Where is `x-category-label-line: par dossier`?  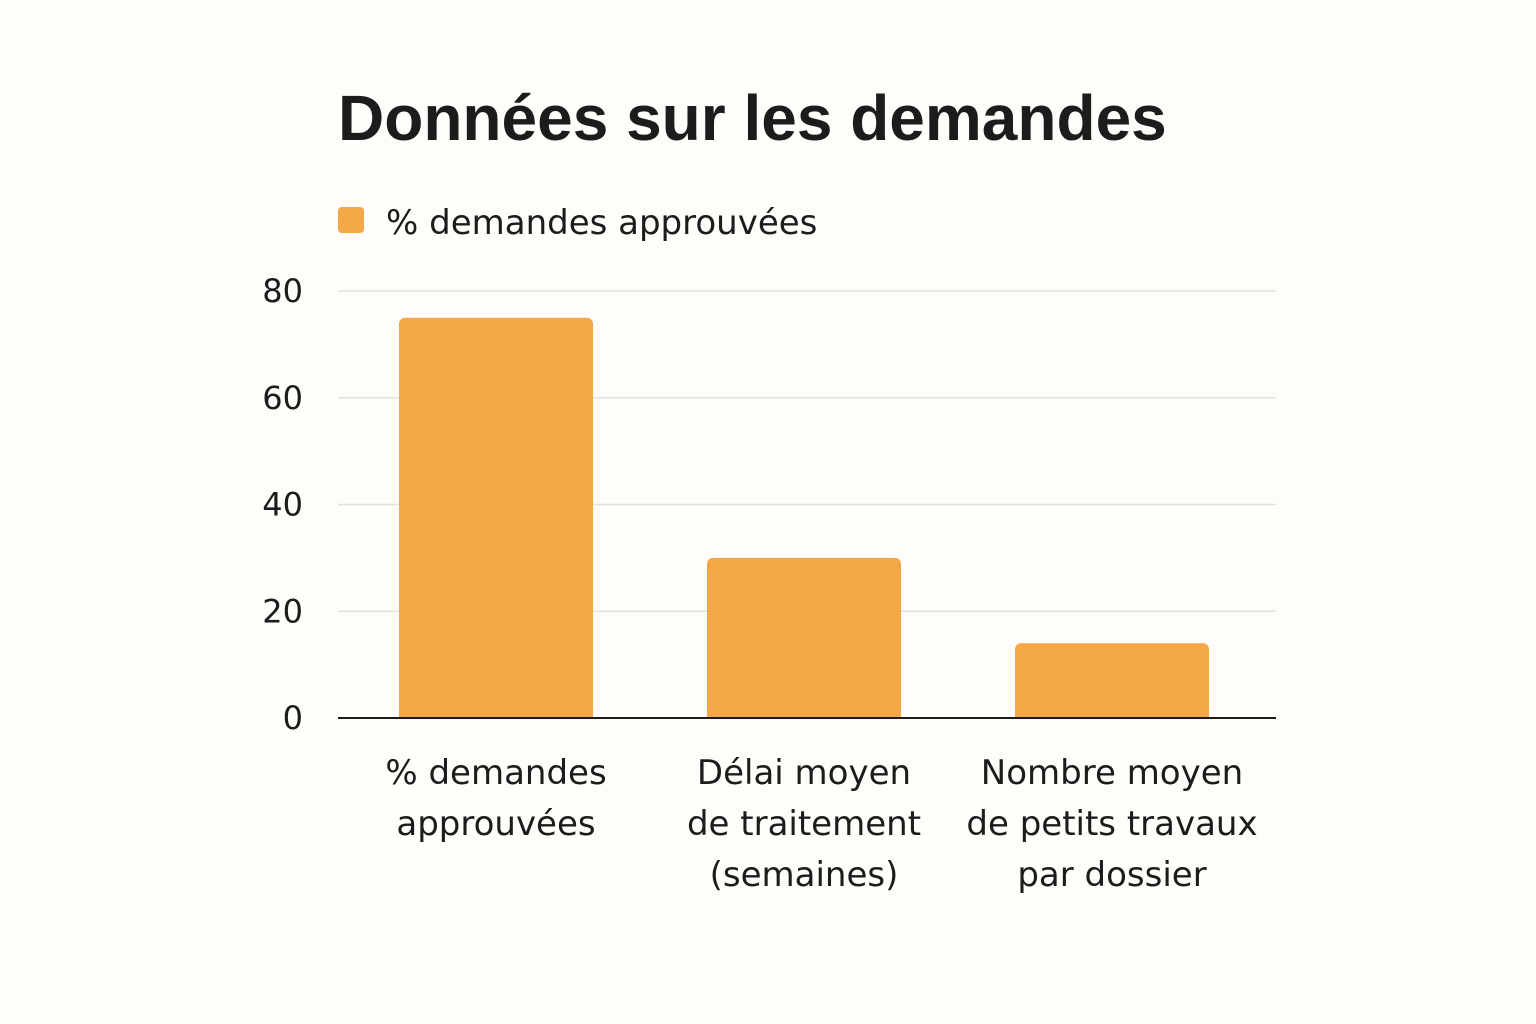 x-category-label-line: par dossier is located at coordinates (1111, 875).